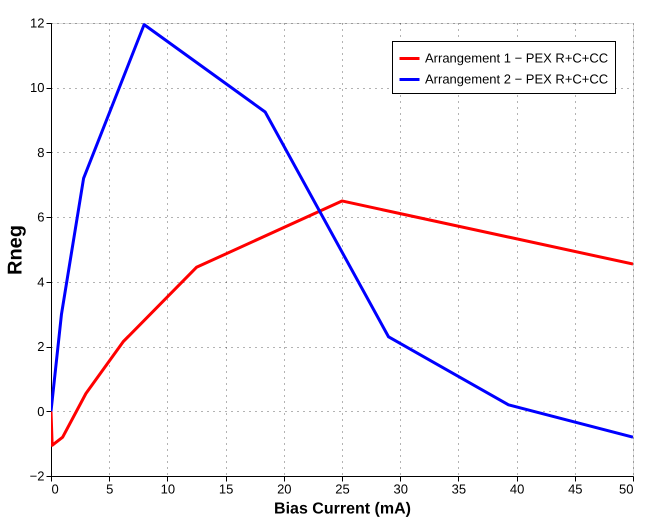  I want to click on x-tick-label: 35, so click(459, 489).